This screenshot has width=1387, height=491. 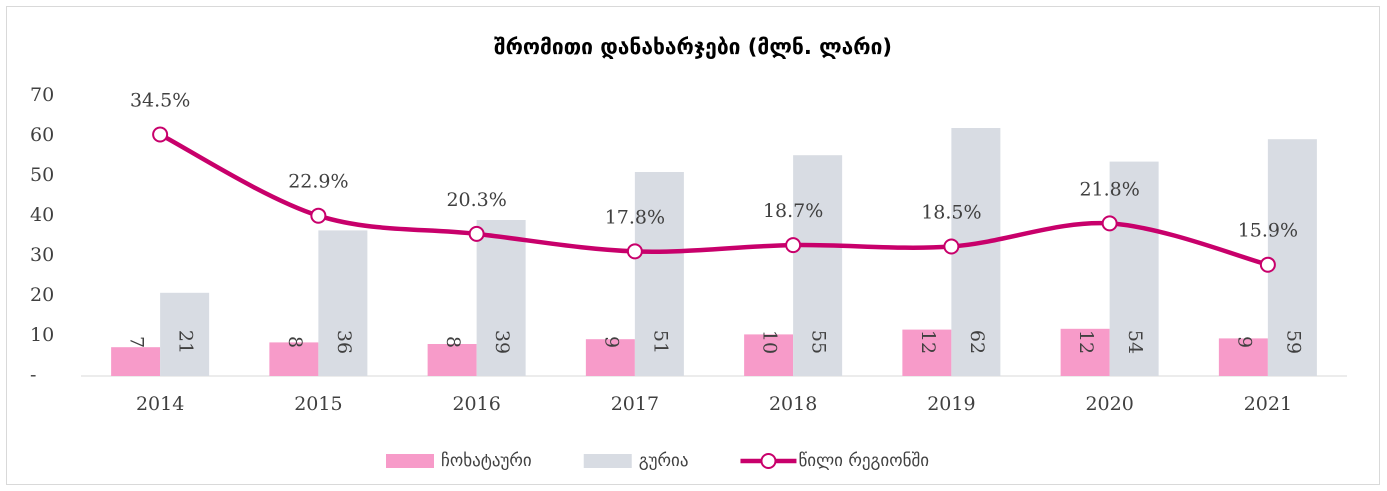 I want to click on data-label: 39, so click(x=502, y=342).